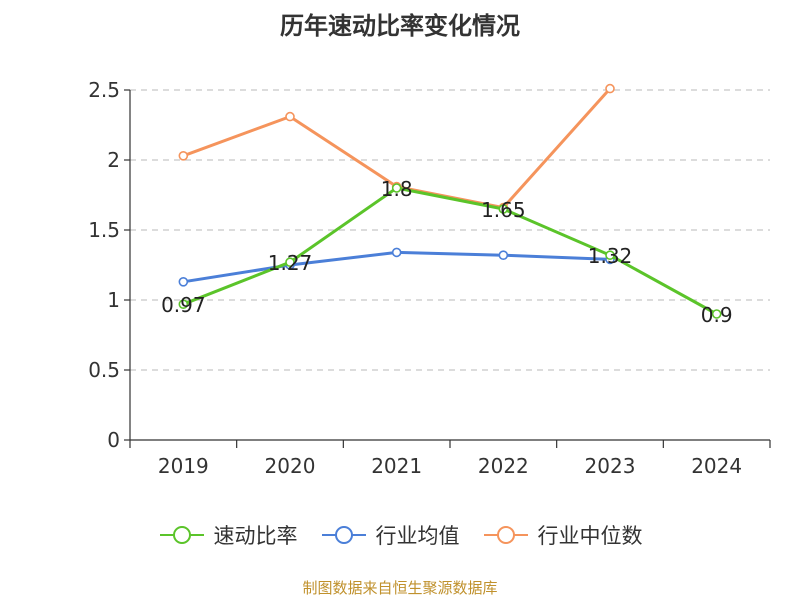 Image resolution: width=800 pixels, height=600 pixels. I want to click on data-label: 0.9, so click(717, 315).